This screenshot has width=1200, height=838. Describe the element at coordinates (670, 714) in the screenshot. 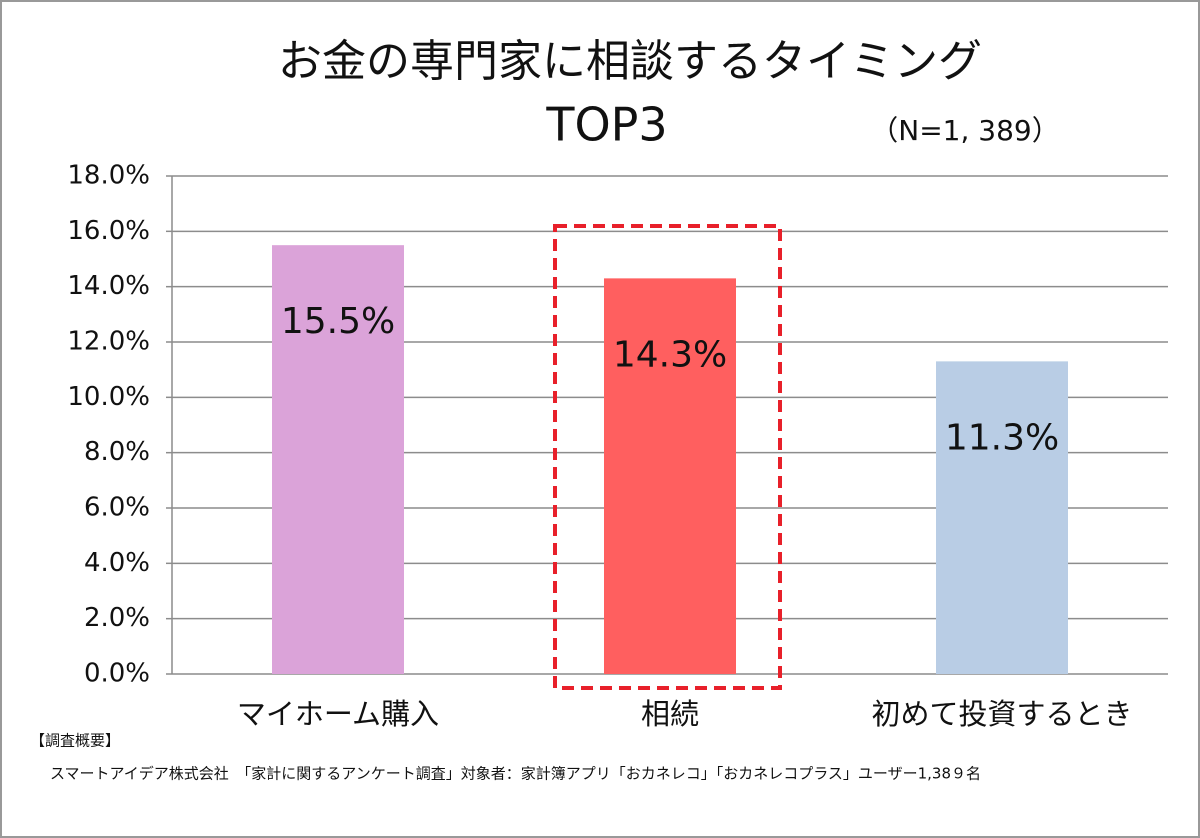

I see `x-tick-label: 相続` at that location.